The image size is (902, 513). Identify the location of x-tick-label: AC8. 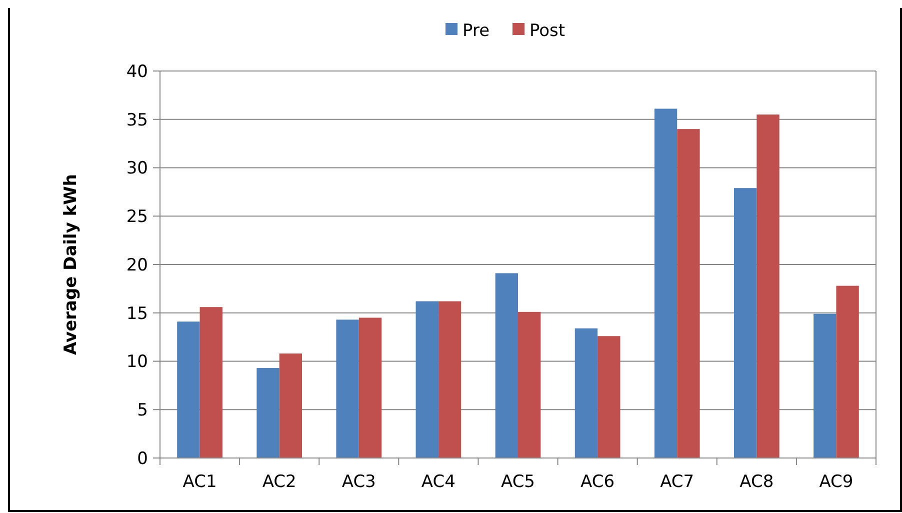
(757, 482).